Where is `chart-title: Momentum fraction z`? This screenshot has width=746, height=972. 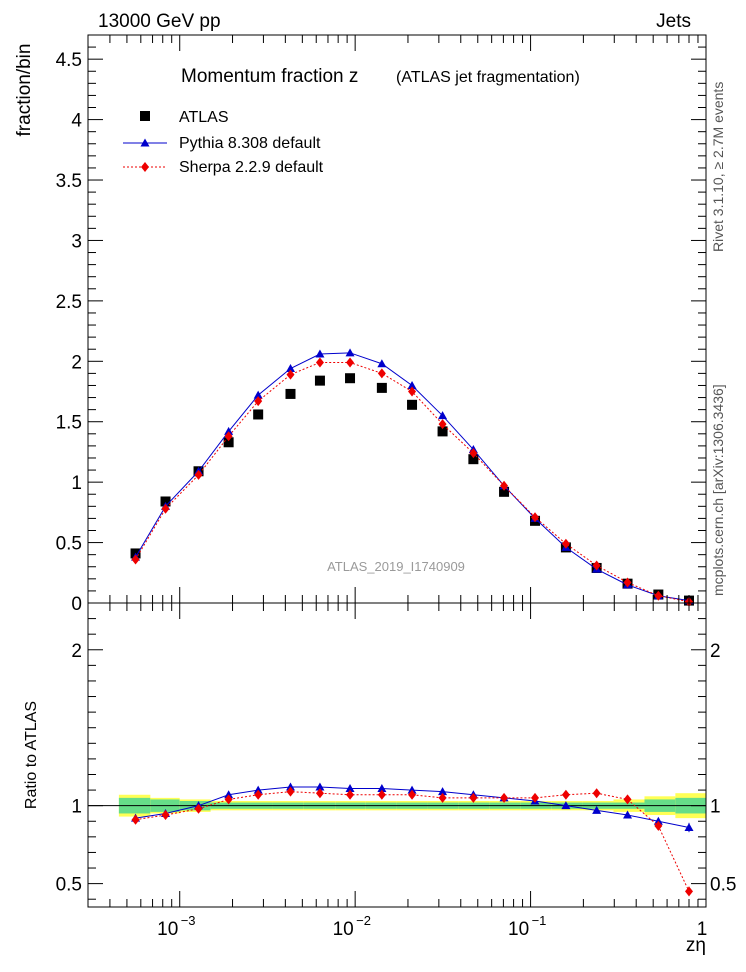
chart-title: Momentum fraction z is located at coordinates (269, 76).